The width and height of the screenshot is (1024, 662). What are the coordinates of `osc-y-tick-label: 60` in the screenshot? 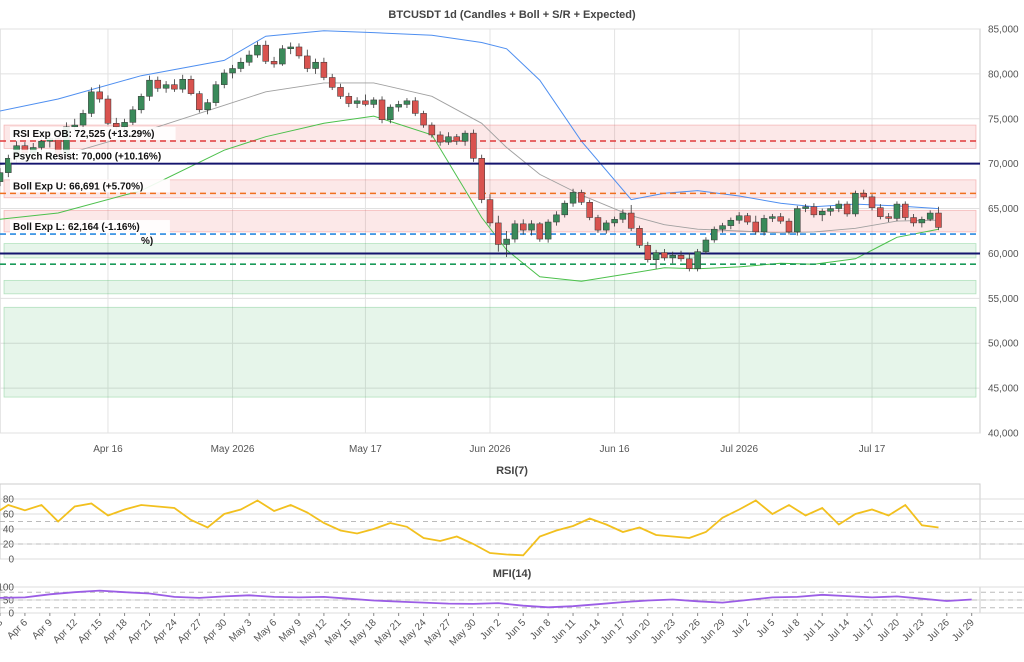 It's located at (9, 515).